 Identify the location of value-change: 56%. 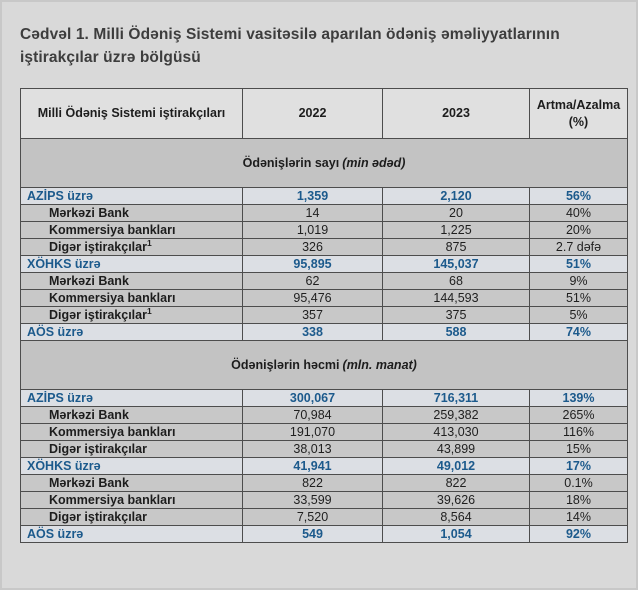
(578, 196).